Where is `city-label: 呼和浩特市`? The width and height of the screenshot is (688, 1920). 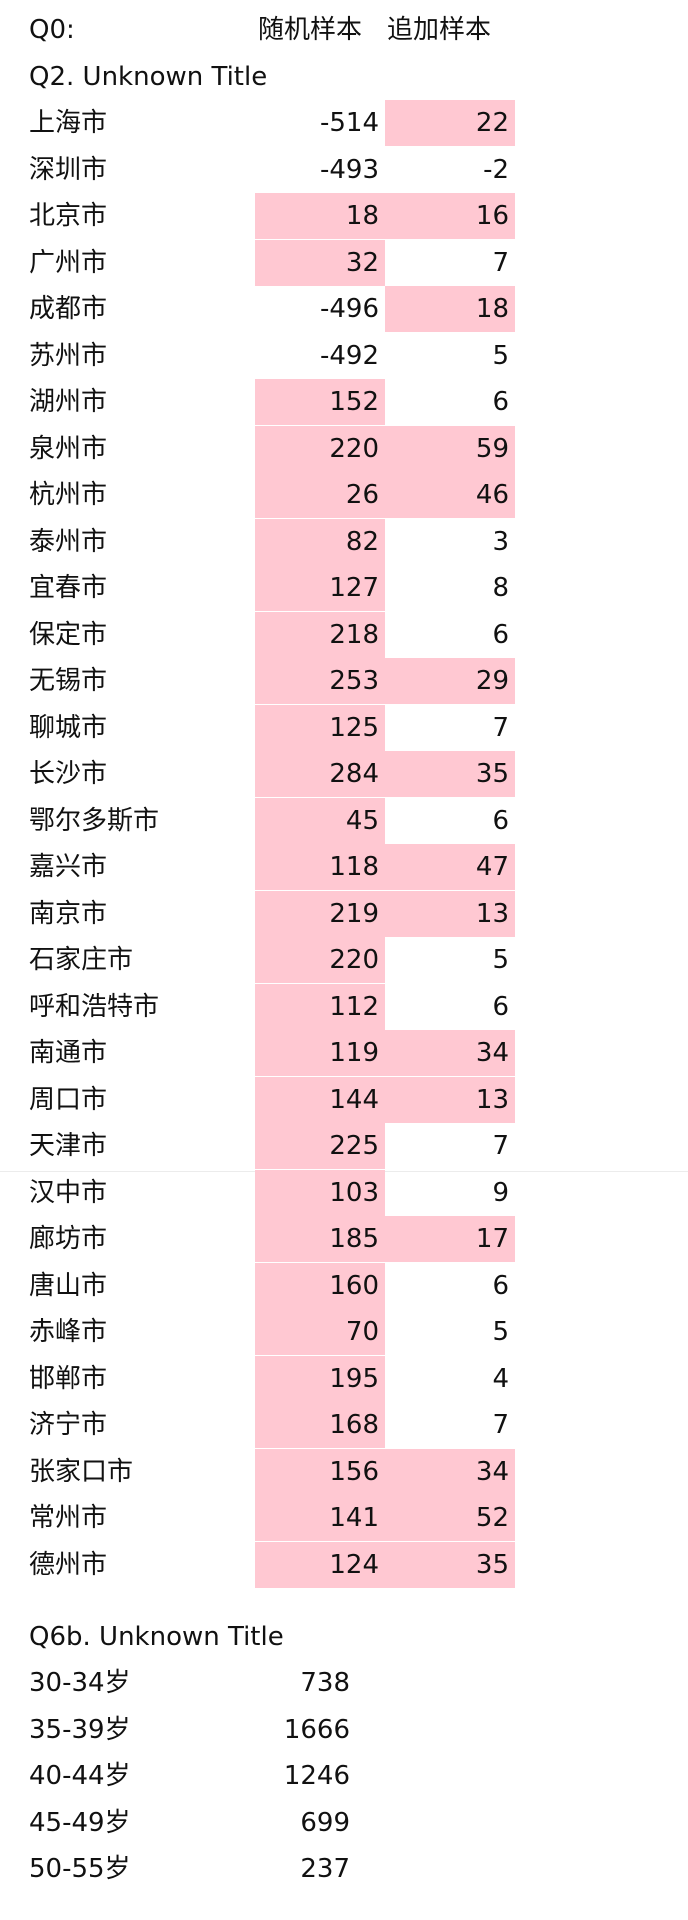
city-label: 呼和浩特市 is located at coordinates (94, 1006).